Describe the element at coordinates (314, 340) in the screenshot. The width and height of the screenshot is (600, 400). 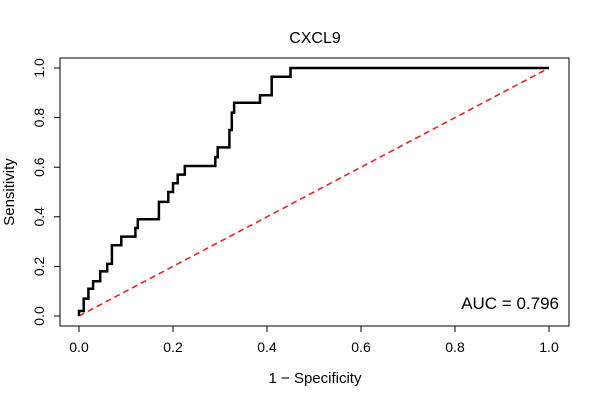
I see `x-axis: 0.0 0.2 0.4 0.6 0.8 1.0` at that location.